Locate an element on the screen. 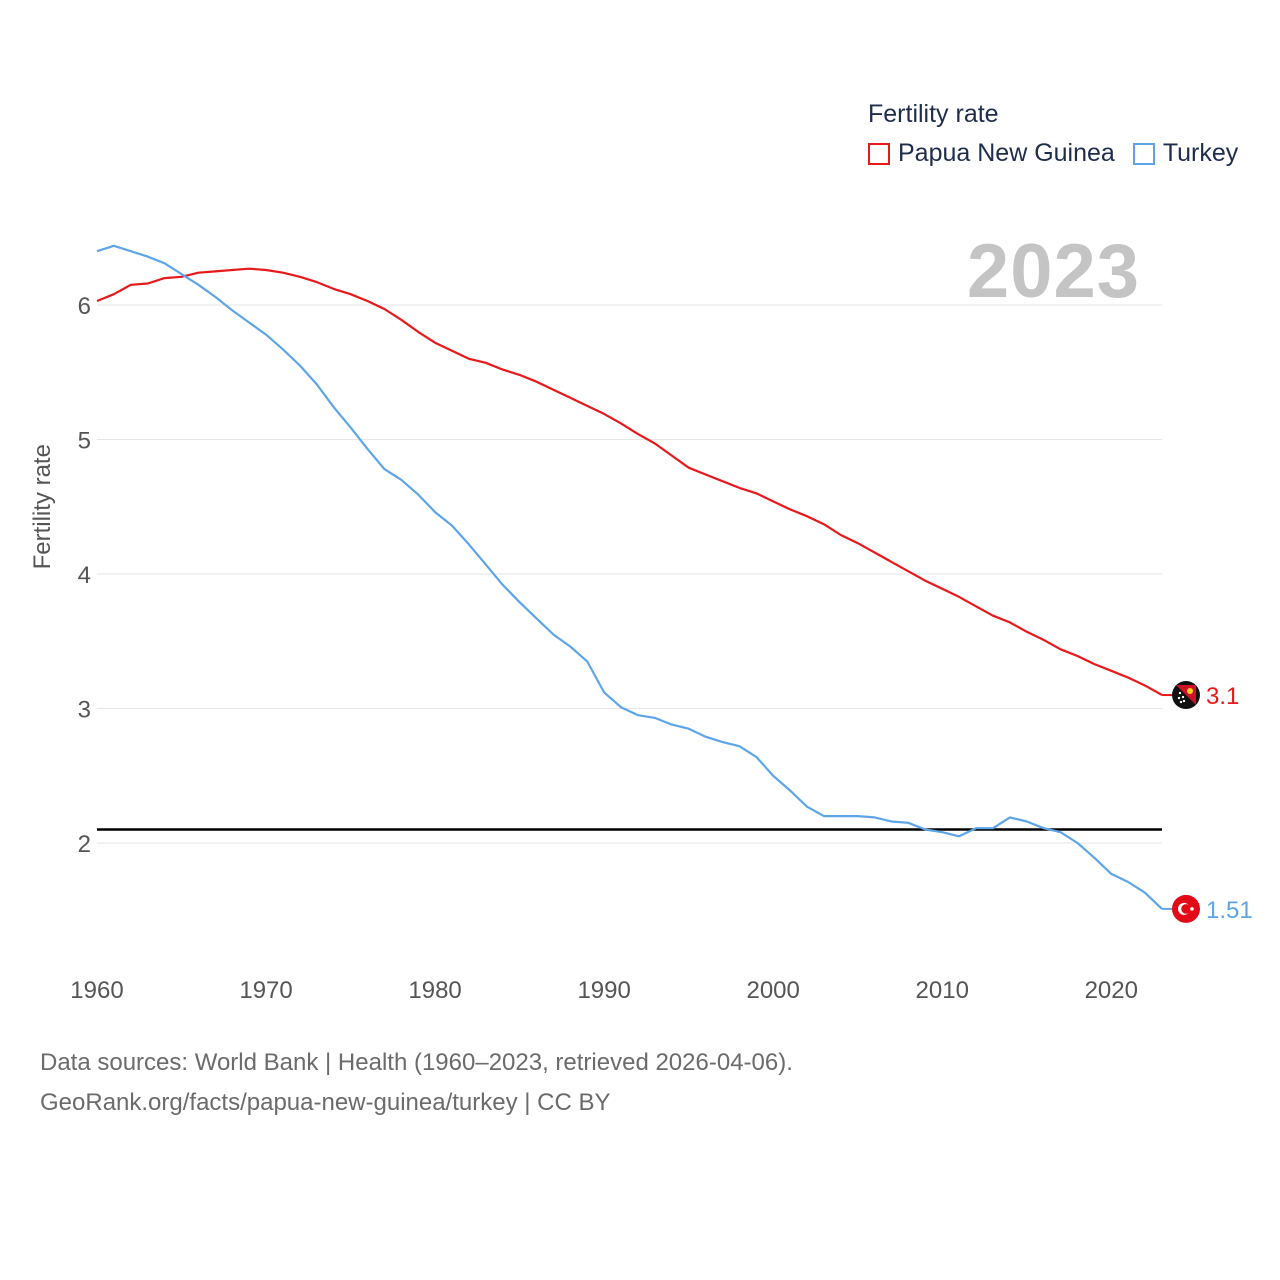  x-tick-label-1960: 1960 is located at coordinates (96, 990).